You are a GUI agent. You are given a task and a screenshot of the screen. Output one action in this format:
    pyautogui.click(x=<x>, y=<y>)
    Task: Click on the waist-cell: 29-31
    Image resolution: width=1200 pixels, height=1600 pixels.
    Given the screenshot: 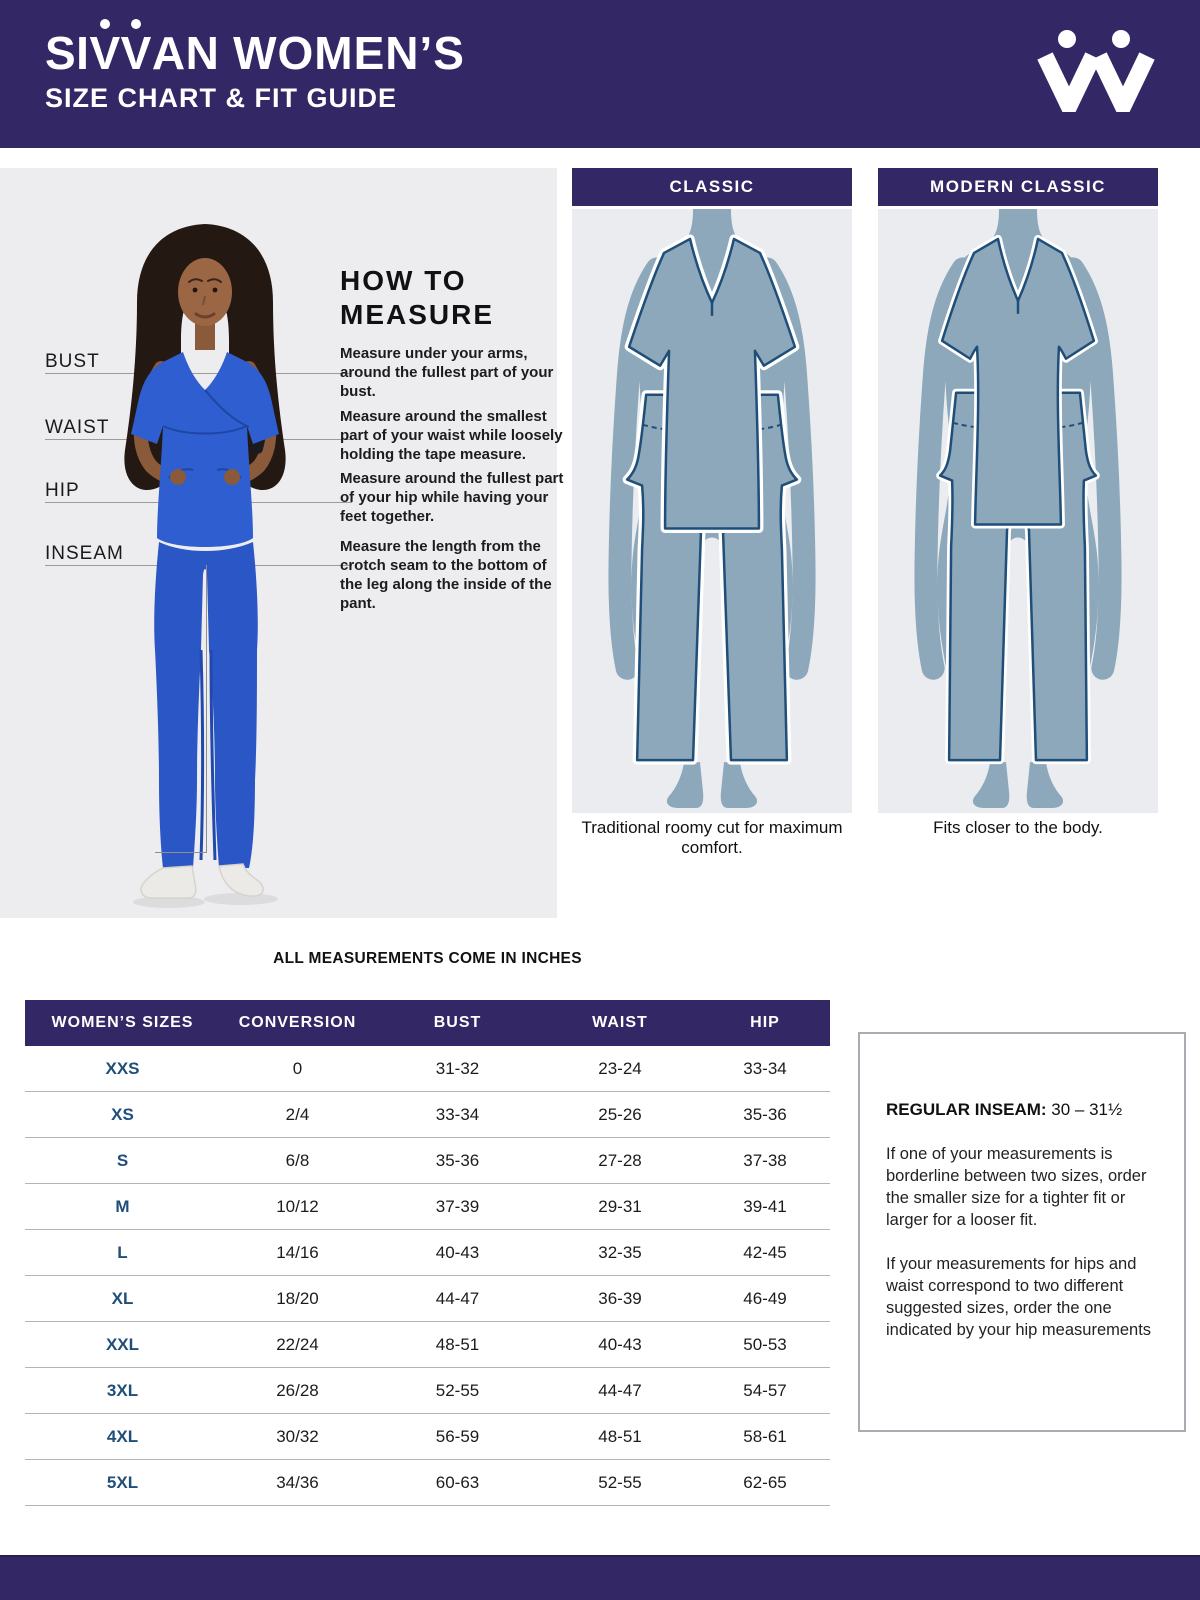 What is the action you would take?
    pyautogui.click(x=620, y=1206)
    